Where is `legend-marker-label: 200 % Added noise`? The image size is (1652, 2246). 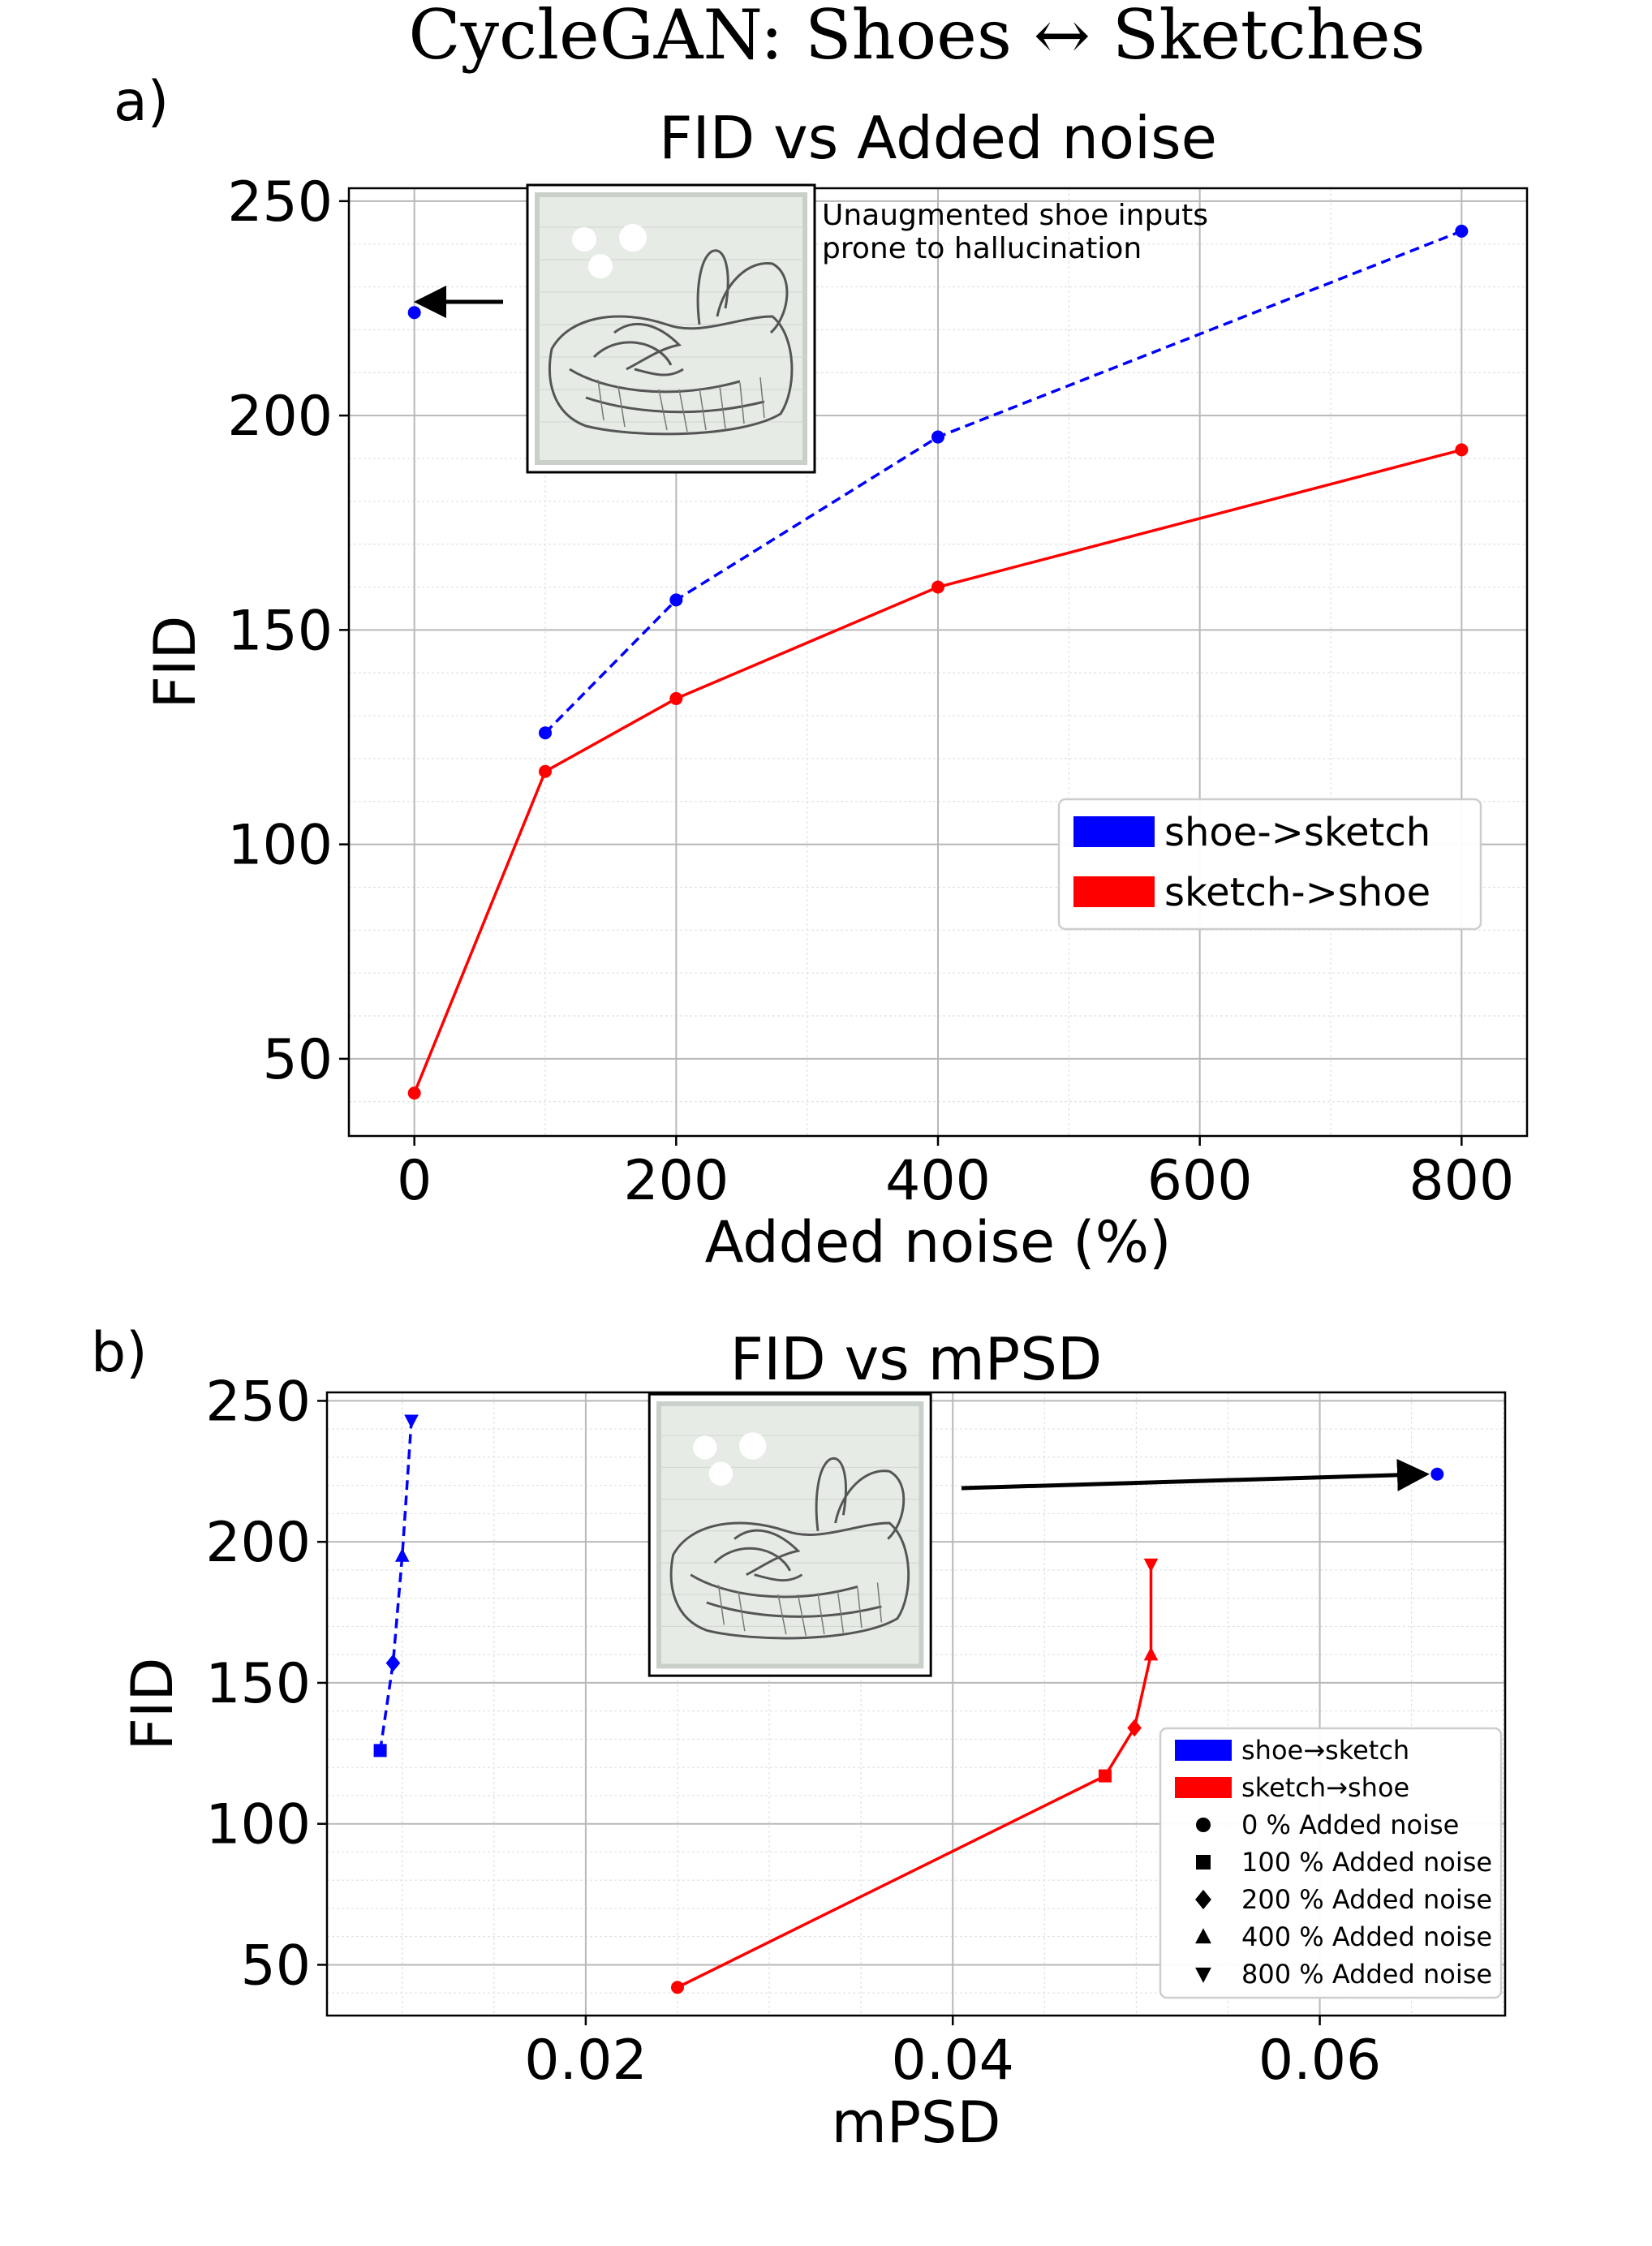
legend-marker-label: 200 % Added noise is located at coordinates (1366, 1900).